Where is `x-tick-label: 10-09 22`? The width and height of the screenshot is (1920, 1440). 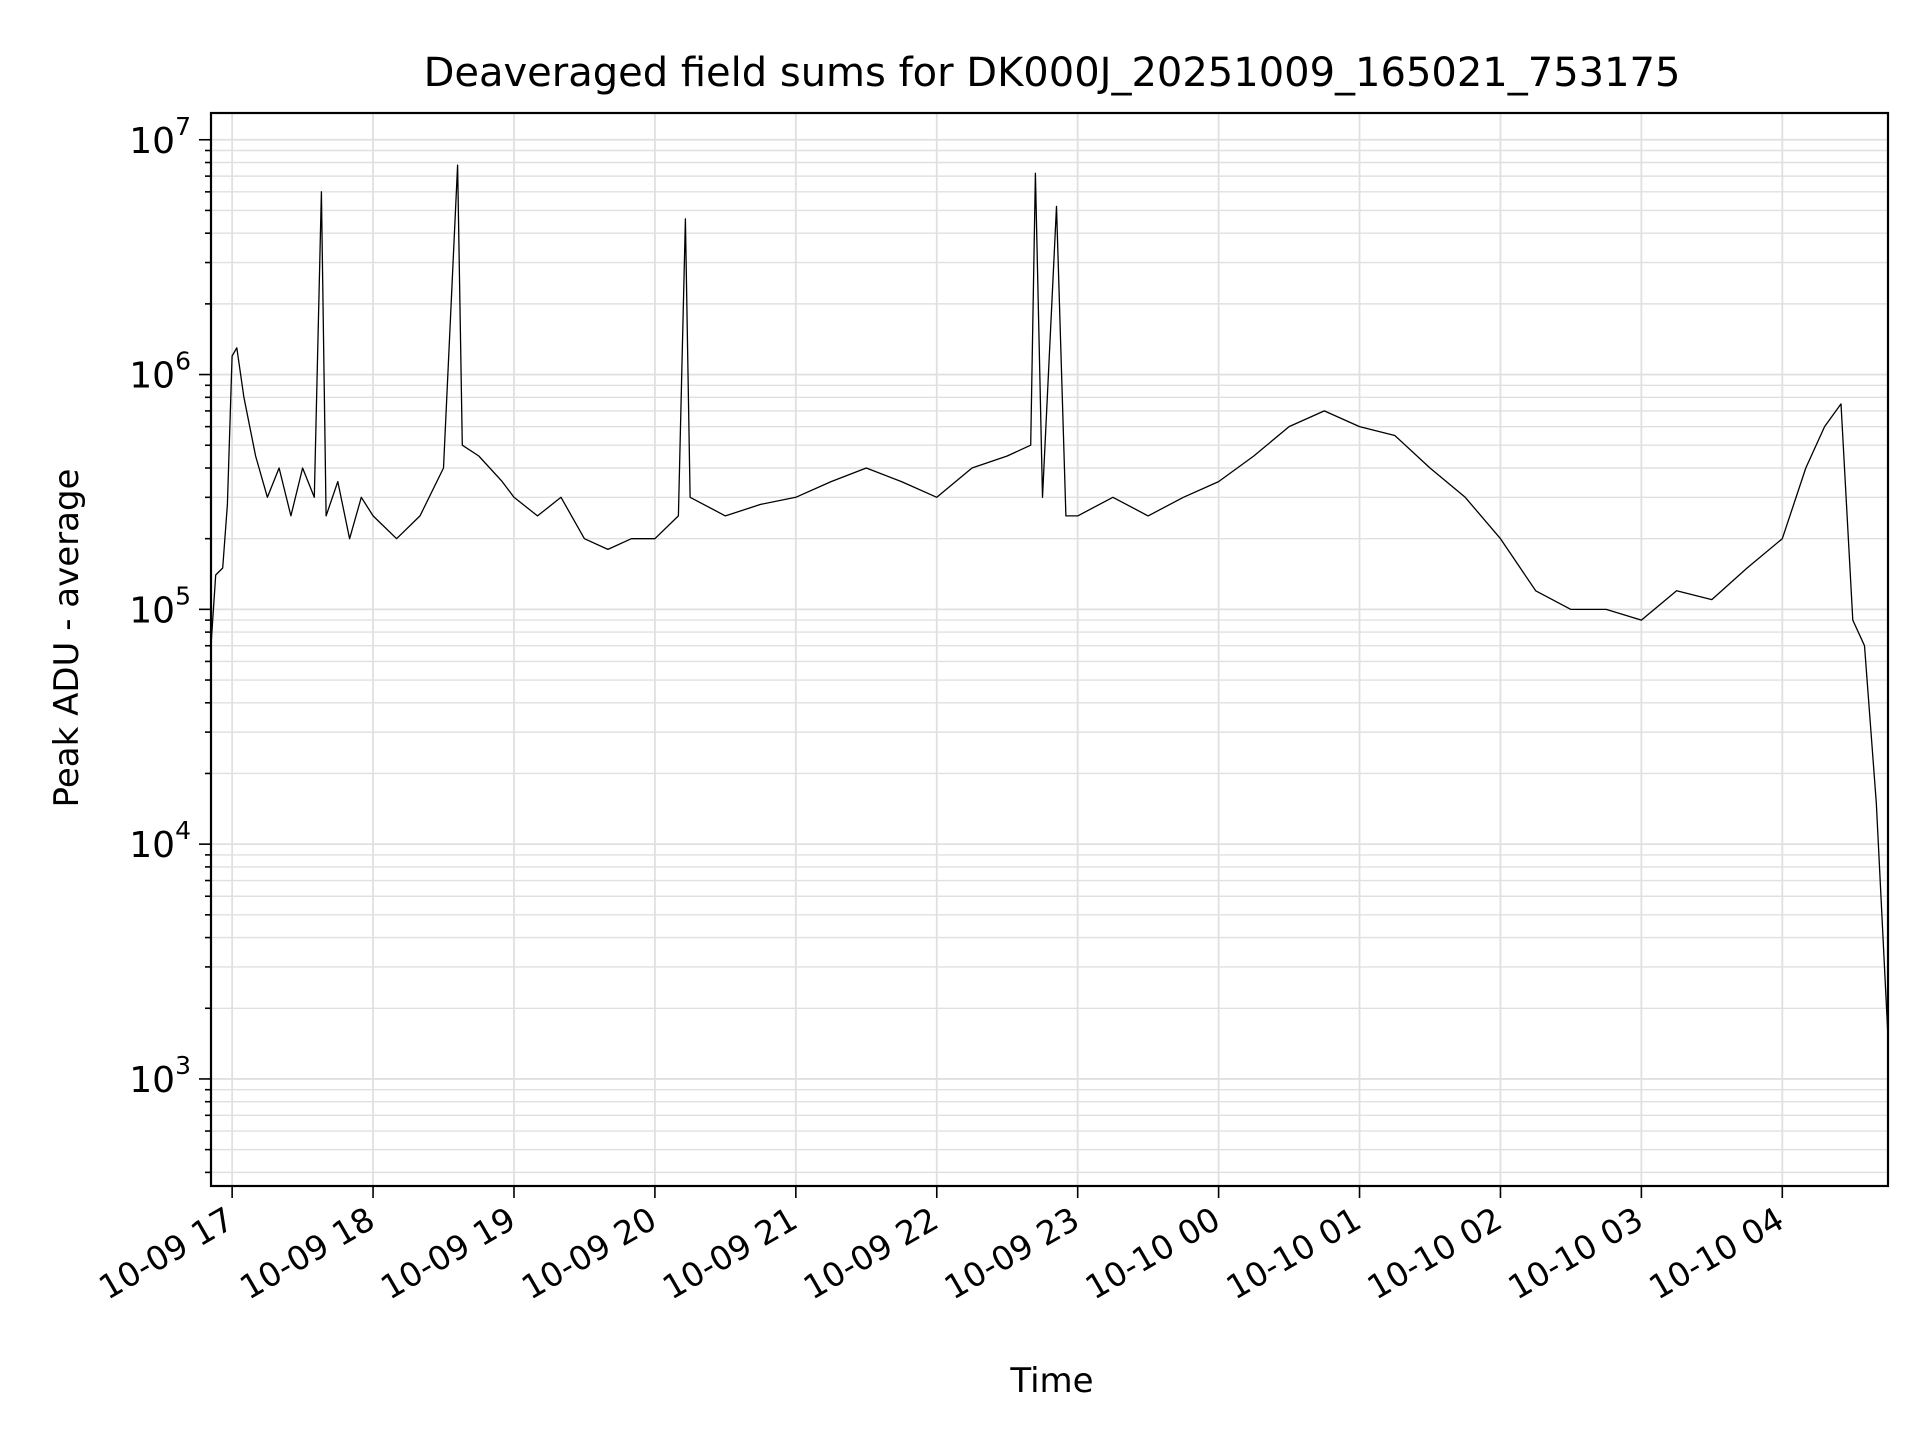
x-tick-label: 10-09 22 is located at coordinates (871, 1253).